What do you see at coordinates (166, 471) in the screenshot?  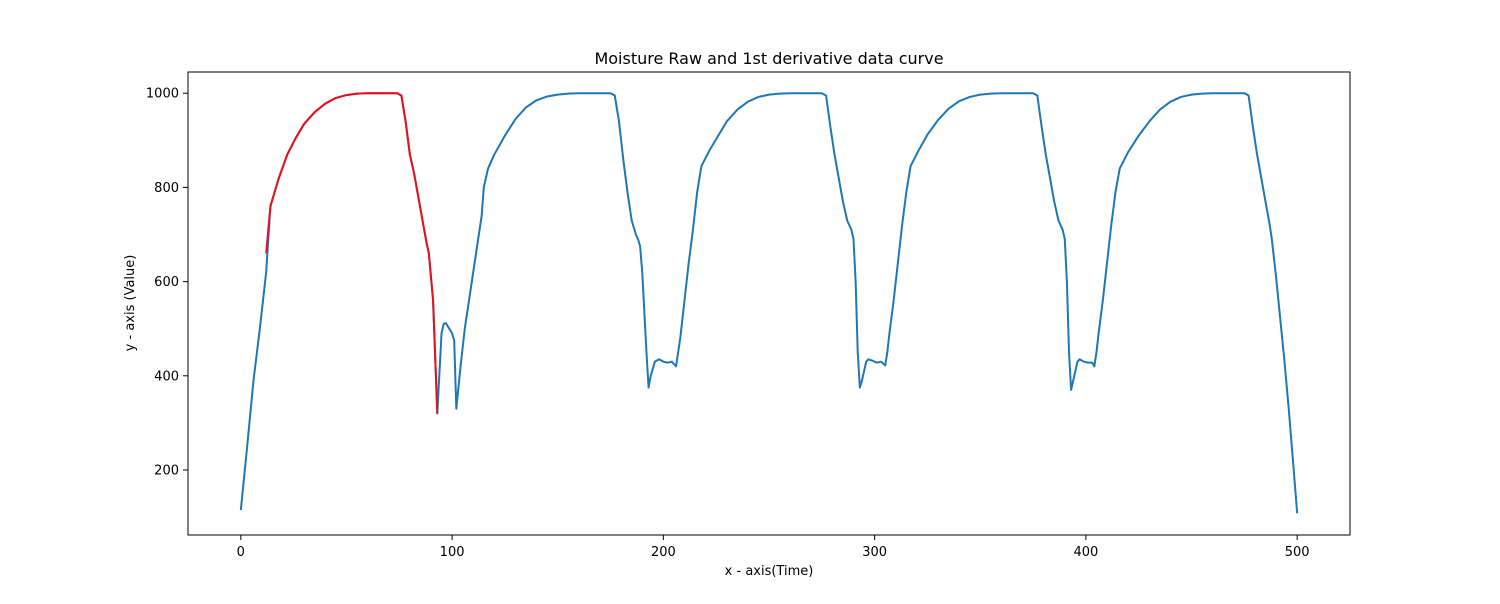 I see `y-tick-label: 200` at bounding box center [166, 471].